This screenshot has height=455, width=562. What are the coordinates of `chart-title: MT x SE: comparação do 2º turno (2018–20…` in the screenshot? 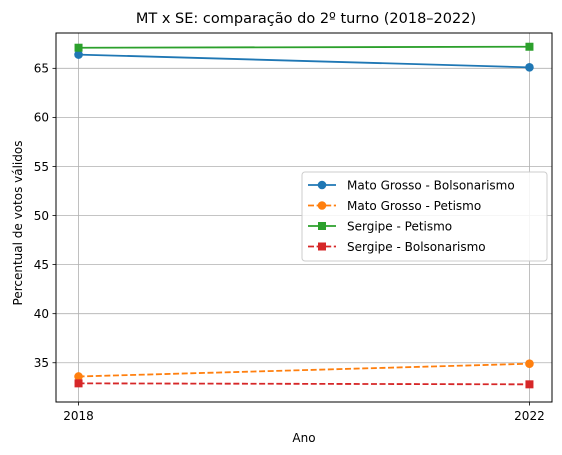 It's located at (306, 19).